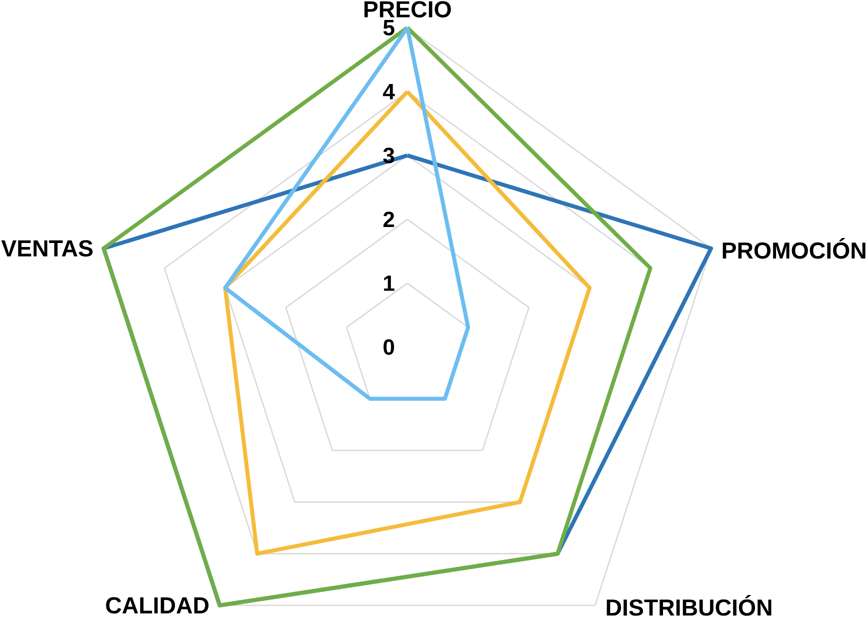  I want to click on y-tick-label: 0, so click(389, 347).